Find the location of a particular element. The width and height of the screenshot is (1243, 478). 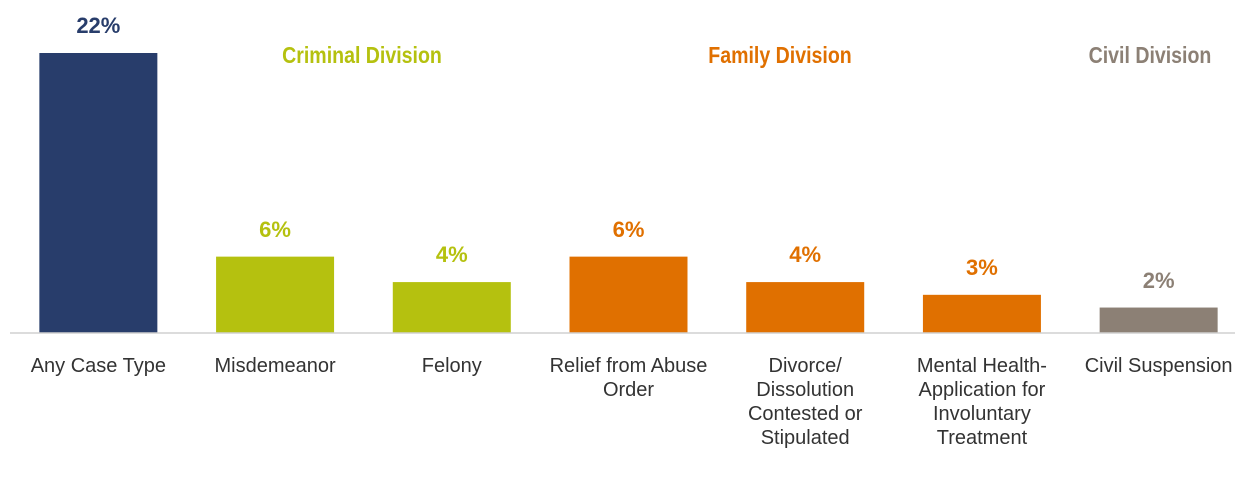

division-label: Family Division is located at coordinates (780, 55).